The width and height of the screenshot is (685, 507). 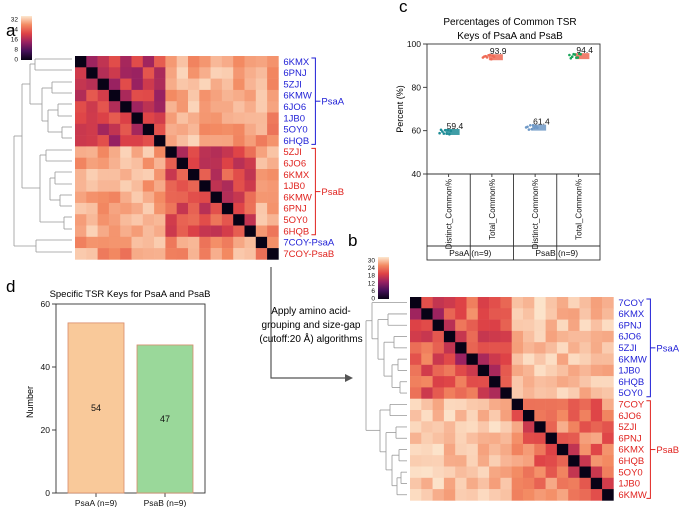 What do you see at coordinates (541, 122) in the screenshot?
I see `chart-c-value-label: 61.4` at bounding box center [541, 122].